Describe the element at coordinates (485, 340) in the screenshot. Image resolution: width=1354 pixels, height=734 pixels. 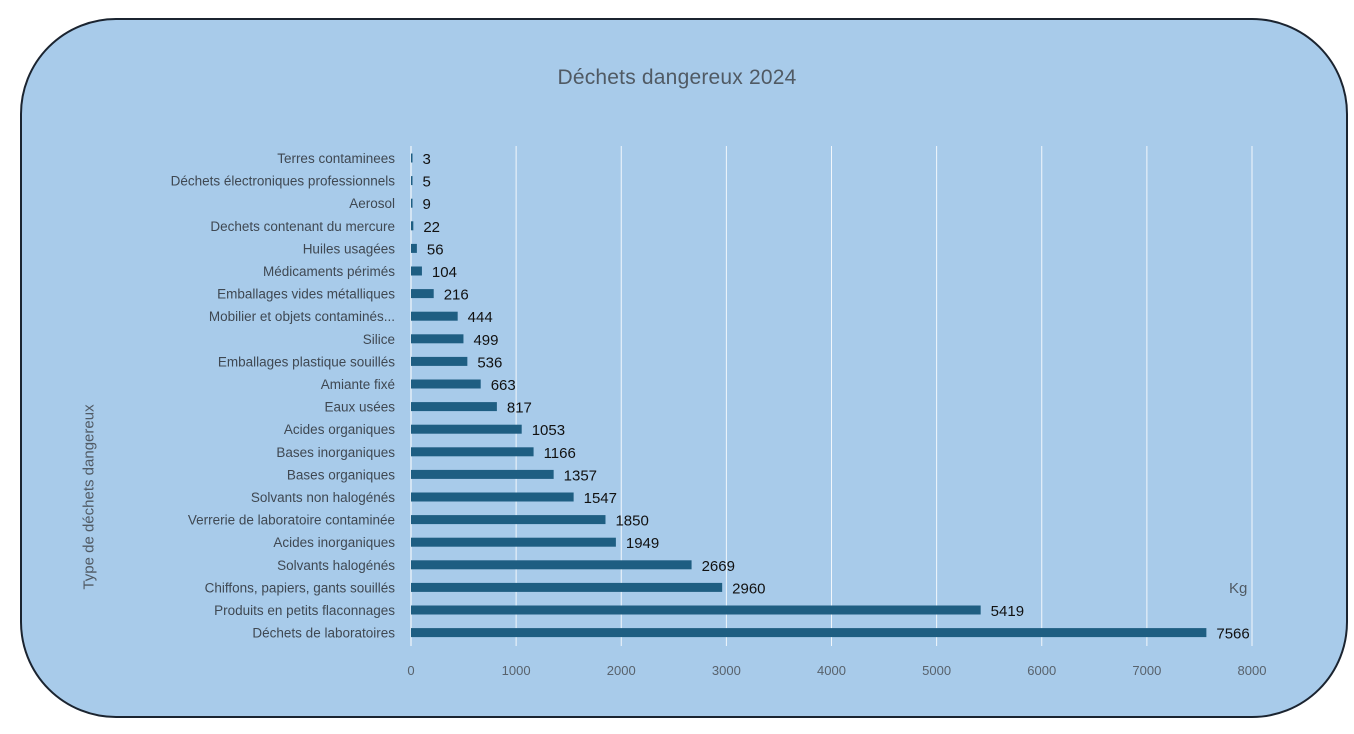
I see `value-label: 499` at that location.